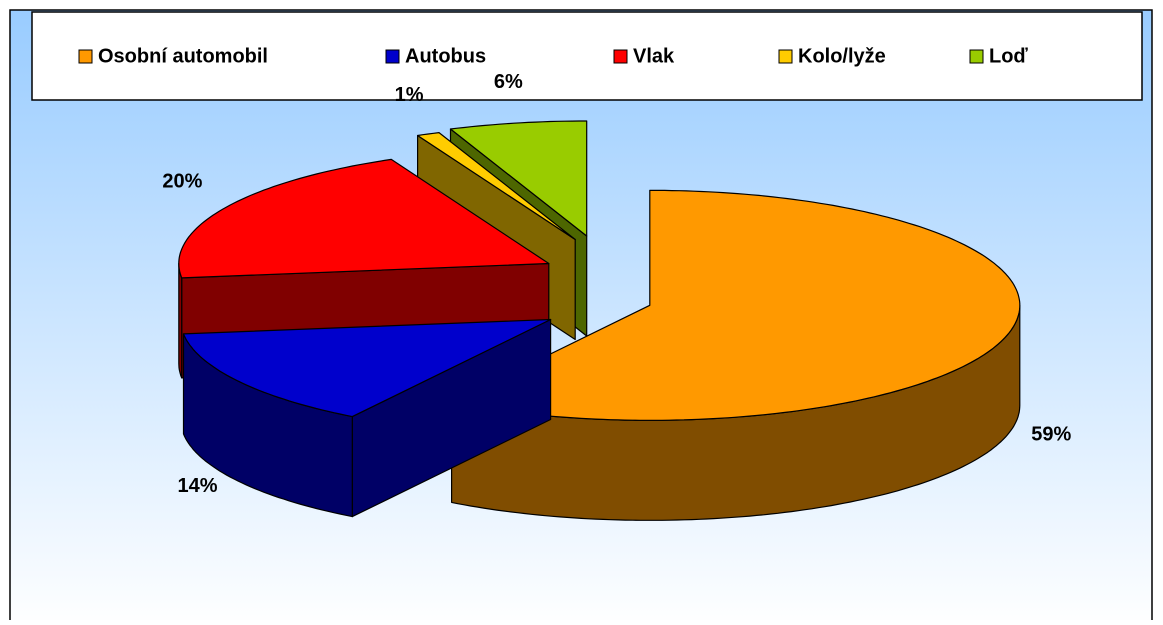  I want to click on legend-label: Autobus, so click(445, 56).